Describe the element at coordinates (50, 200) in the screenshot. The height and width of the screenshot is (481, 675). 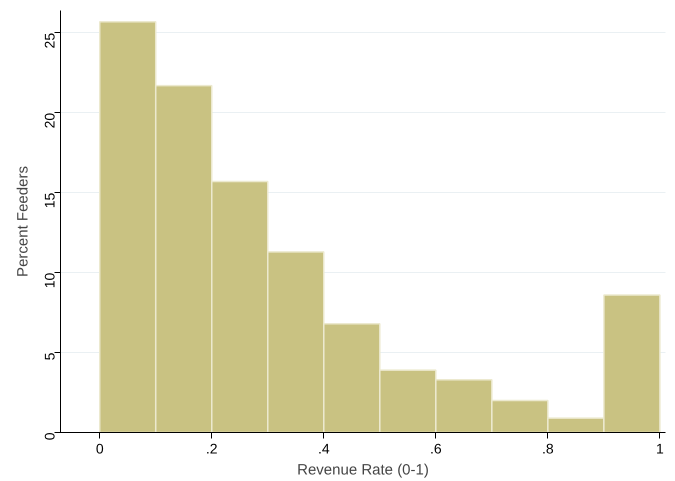
I see `y-tick-label: 15` at that location.